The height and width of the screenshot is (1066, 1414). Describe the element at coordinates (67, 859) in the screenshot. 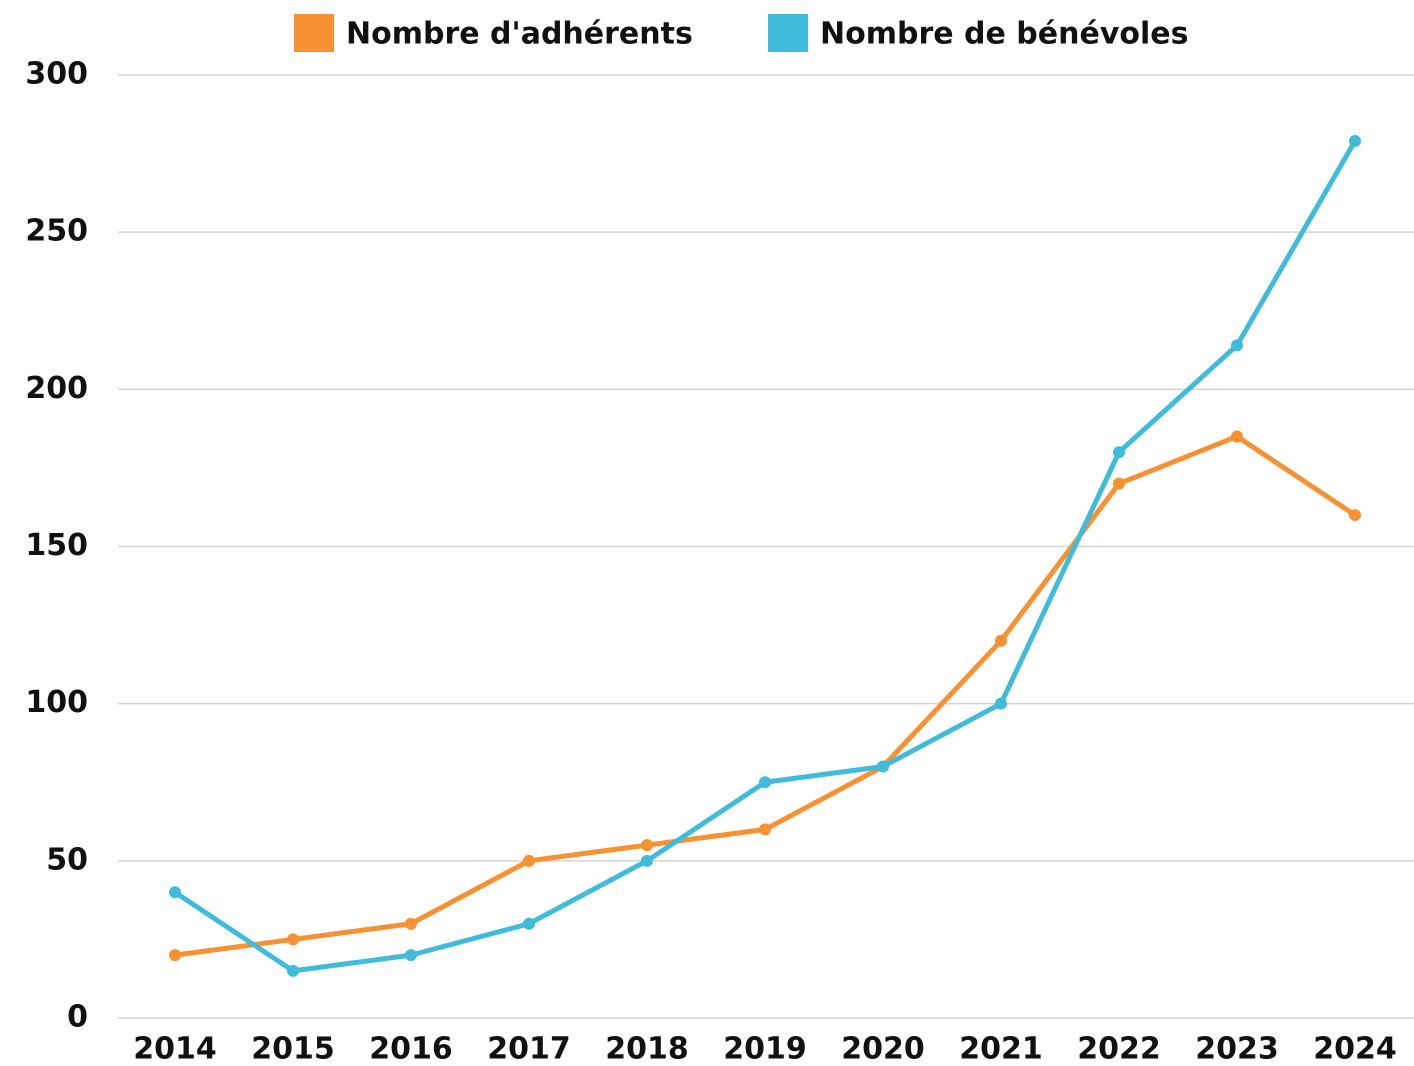

I see `y-tick-label: 50` at that location.